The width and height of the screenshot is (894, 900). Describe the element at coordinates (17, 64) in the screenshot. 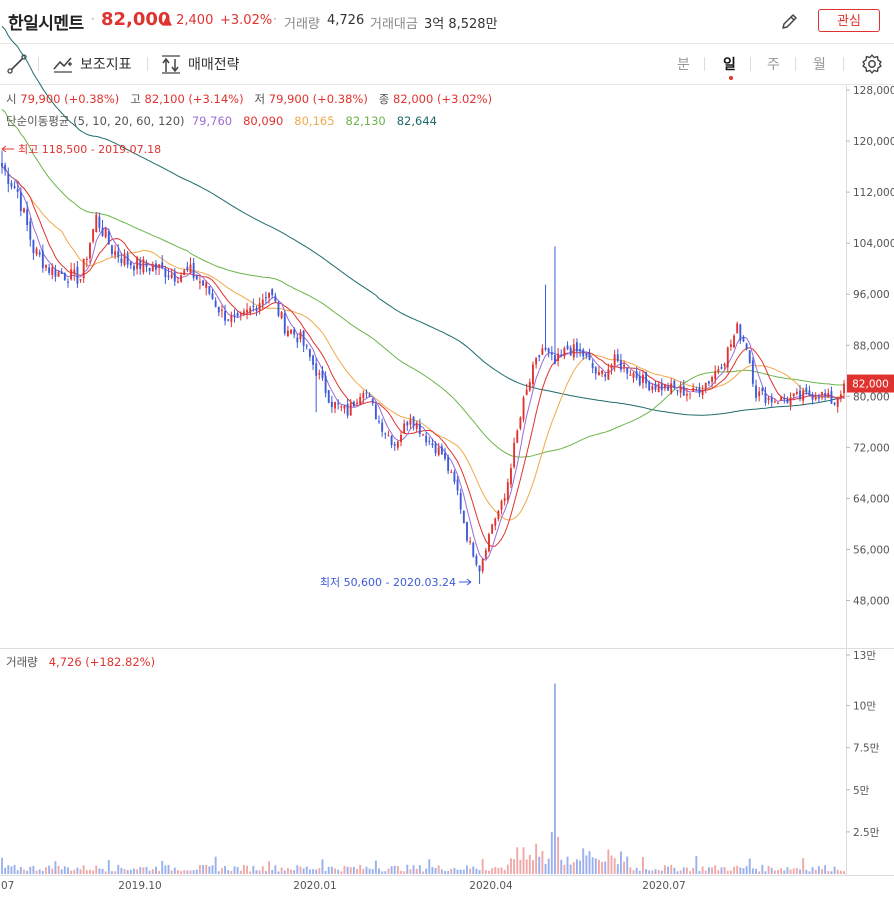

I see `draw-line-icon` at that location.